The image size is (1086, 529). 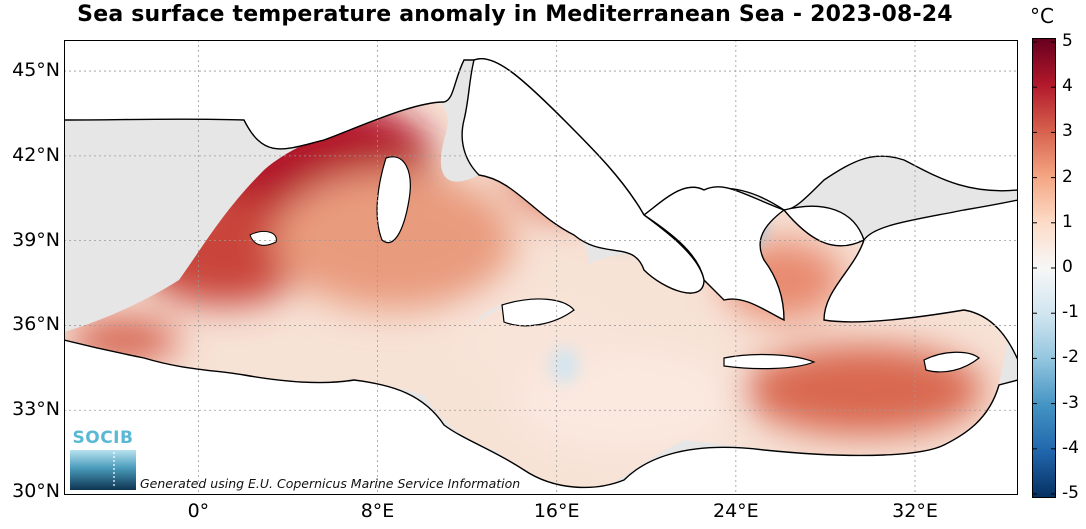 What do you see at coordinates (36, 239) in the screenshot?
I see `lat-label-39: 39°N` at bounding box center [36, 239].